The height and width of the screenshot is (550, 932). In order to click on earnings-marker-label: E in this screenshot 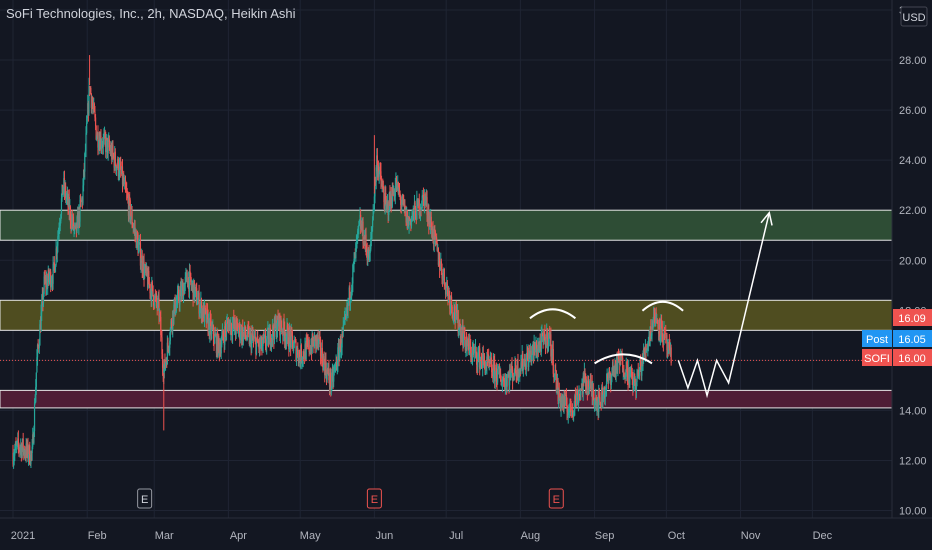, I will do `click(374, 500)`.